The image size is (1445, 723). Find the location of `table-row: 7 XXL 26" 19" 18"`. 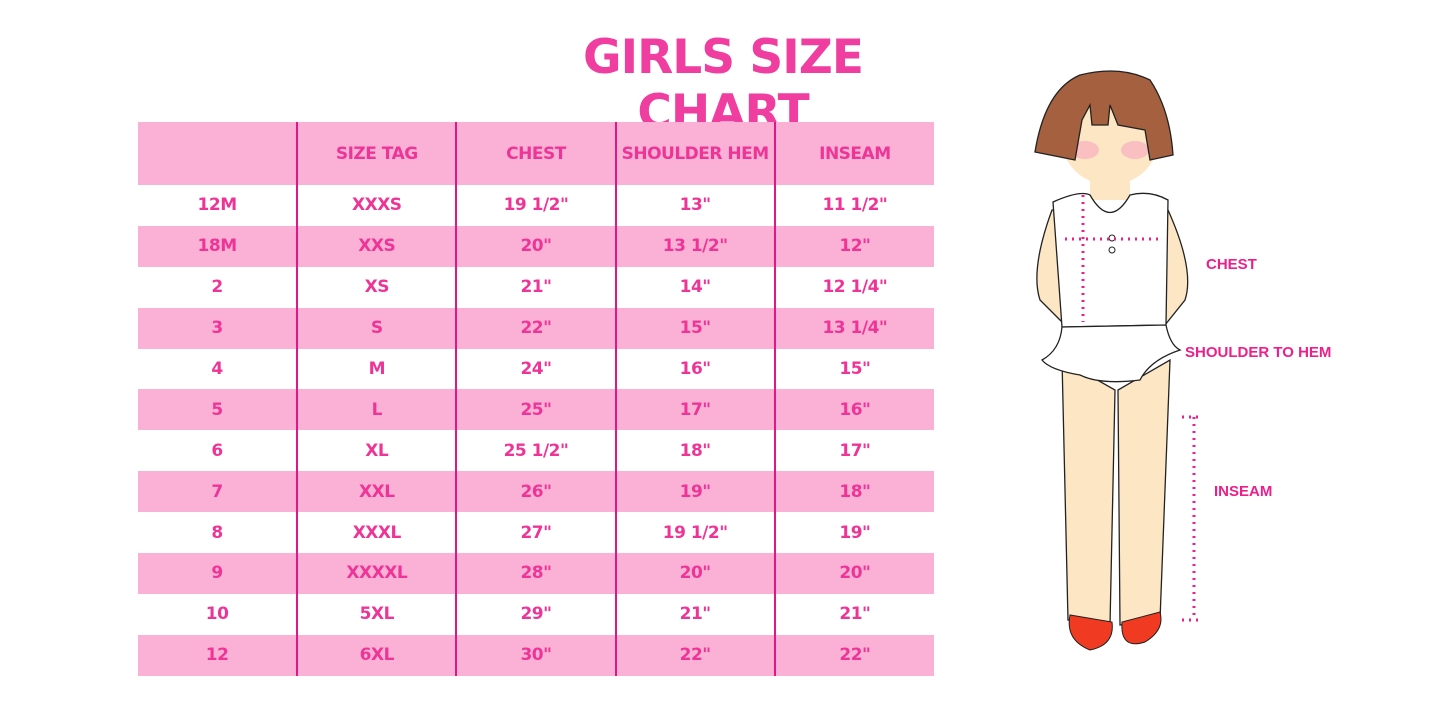

table-row: 7 XXL 26" 19" 18" is located at coordinates (536, 492).